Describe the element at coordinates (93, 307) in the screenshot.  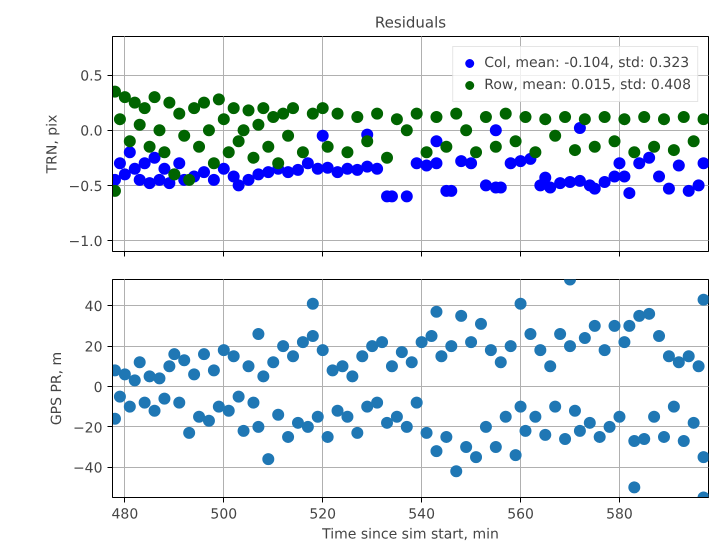
I see `y-tick-label: 40` at that location.